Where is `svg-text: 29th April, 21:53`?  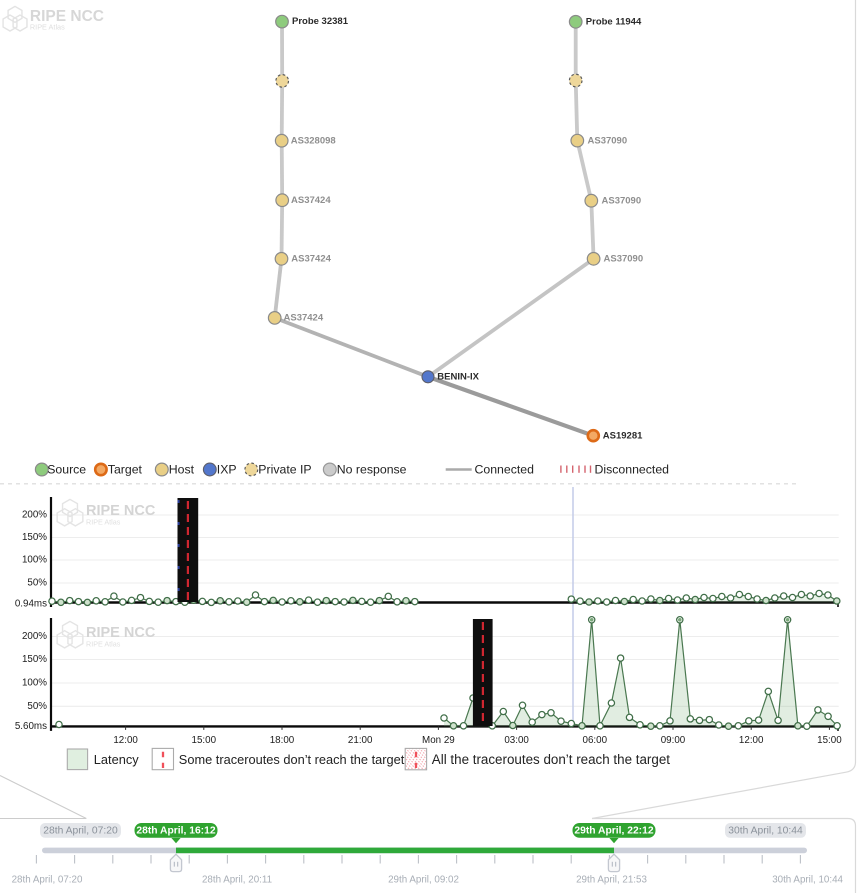
svg-text: 29th April, 21:53 is located at coordinates (611, 879).